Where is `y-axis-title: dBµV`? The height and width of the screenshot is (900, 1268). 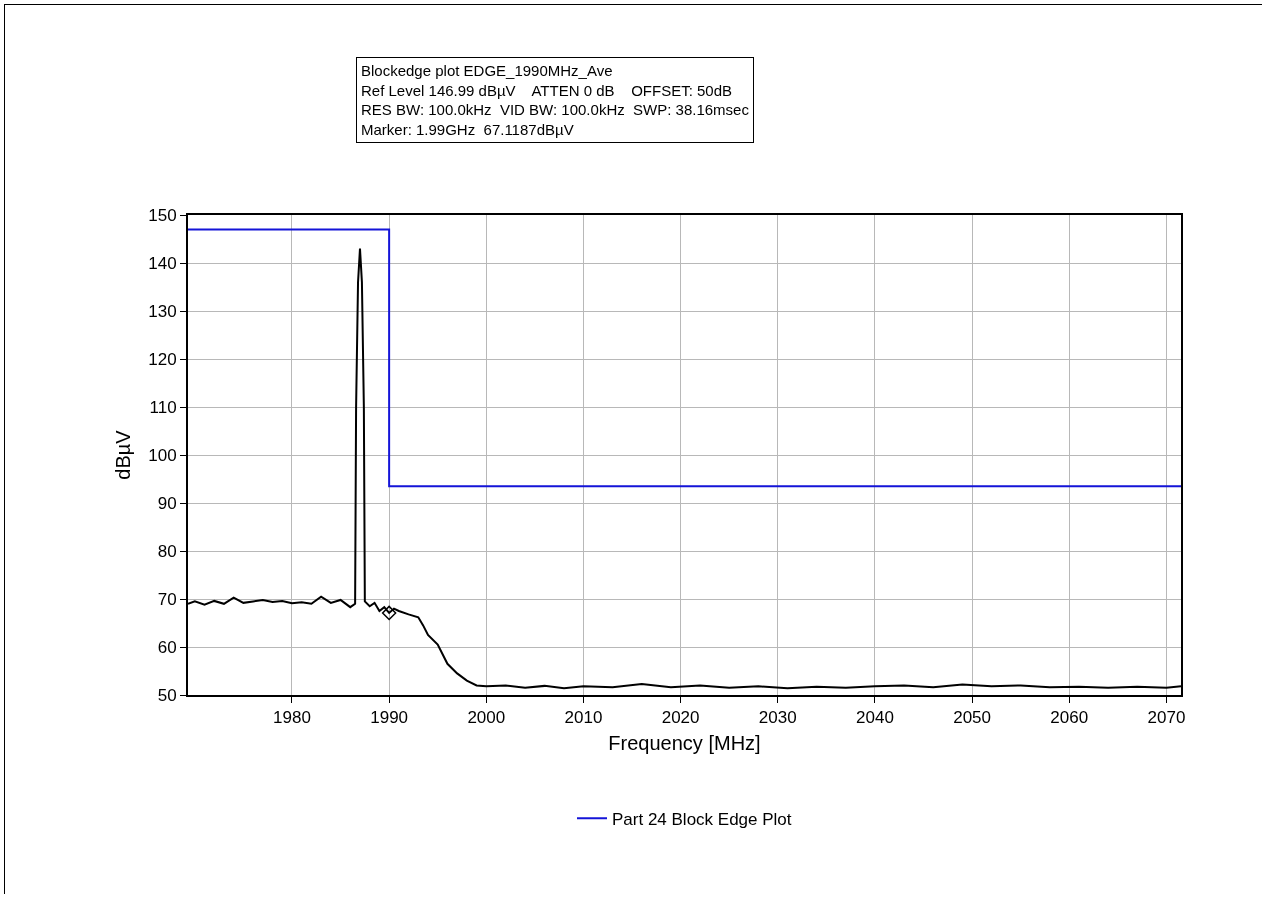
y-axis-title: dBµV is located at coordinates (123, 454).